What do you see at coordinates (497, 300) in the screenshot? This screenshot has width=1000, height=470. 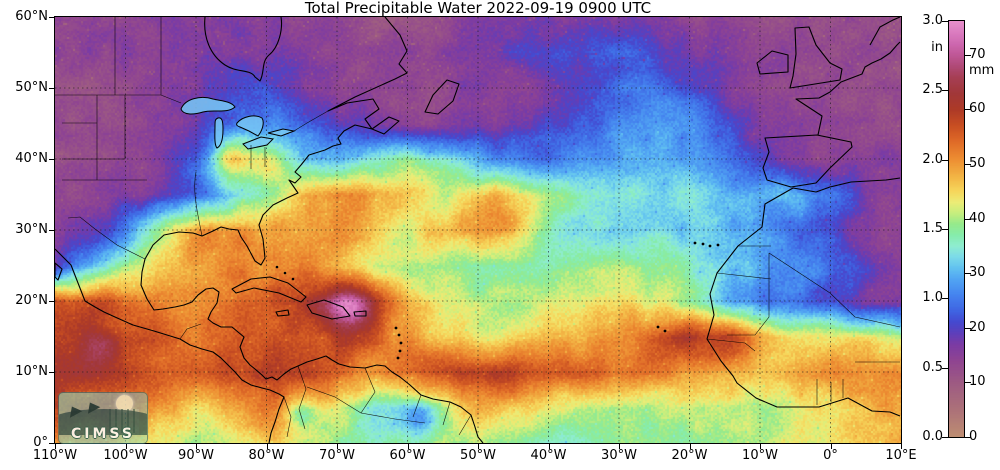 I see `islands` at bounding box center [497, 300].